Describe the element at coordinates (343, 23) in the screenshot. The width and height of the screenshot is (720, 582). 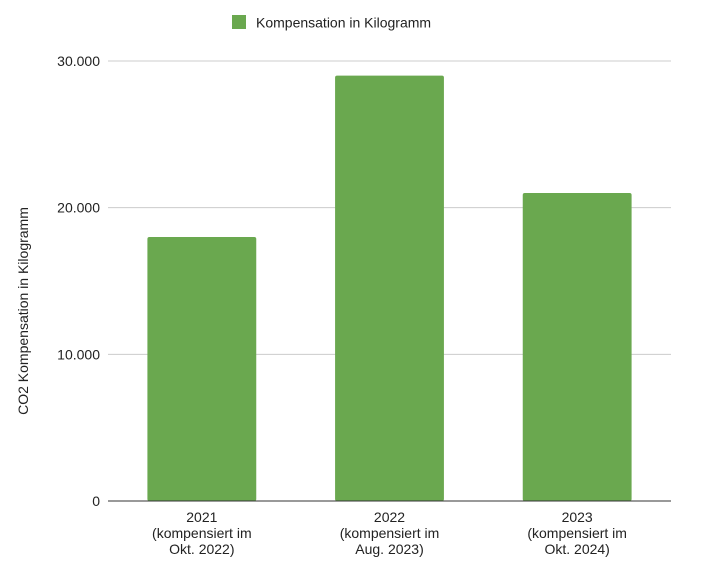
I see `legend-label: Kompensation in Kilogramm` at that location.